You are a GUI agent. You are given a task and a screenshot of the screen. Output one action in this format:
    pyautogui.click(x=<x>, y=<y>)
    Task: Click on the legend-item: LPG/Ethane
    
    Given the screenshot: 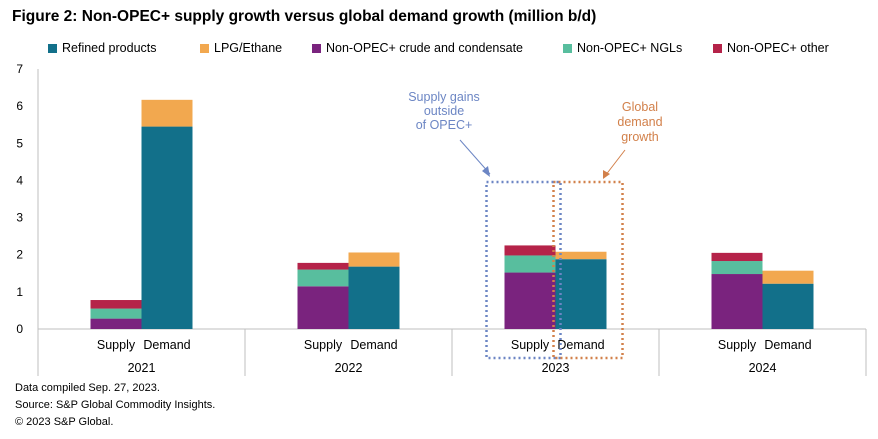 What is the action you would take?
    pyautogui.click(x=241, y=48)
    